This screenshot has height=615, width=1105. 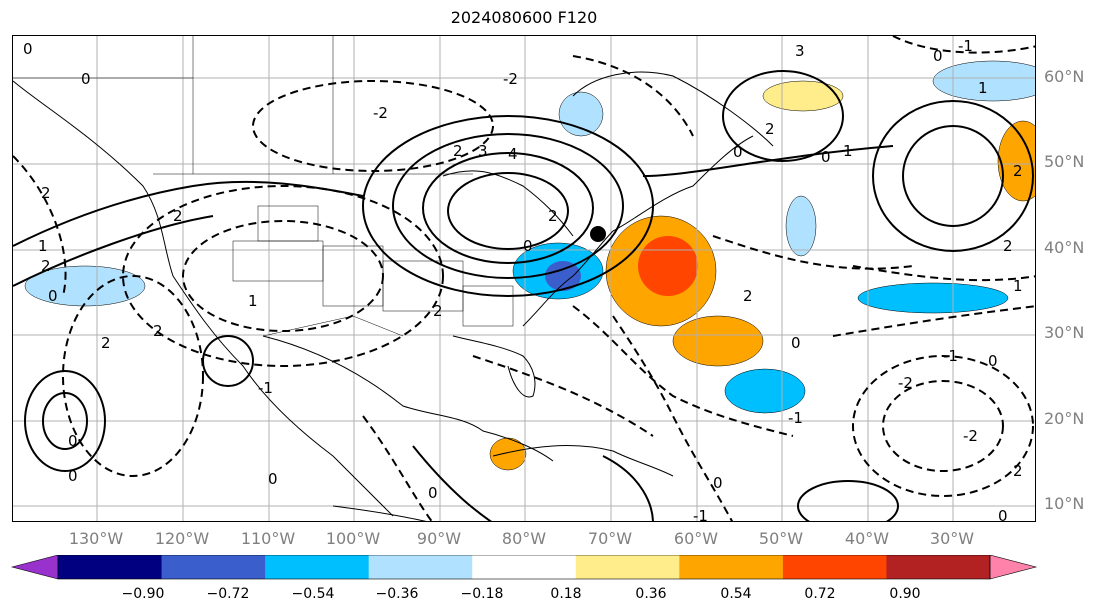 I want to click on lat-label: 50°N, so click(x=1064, y=161).